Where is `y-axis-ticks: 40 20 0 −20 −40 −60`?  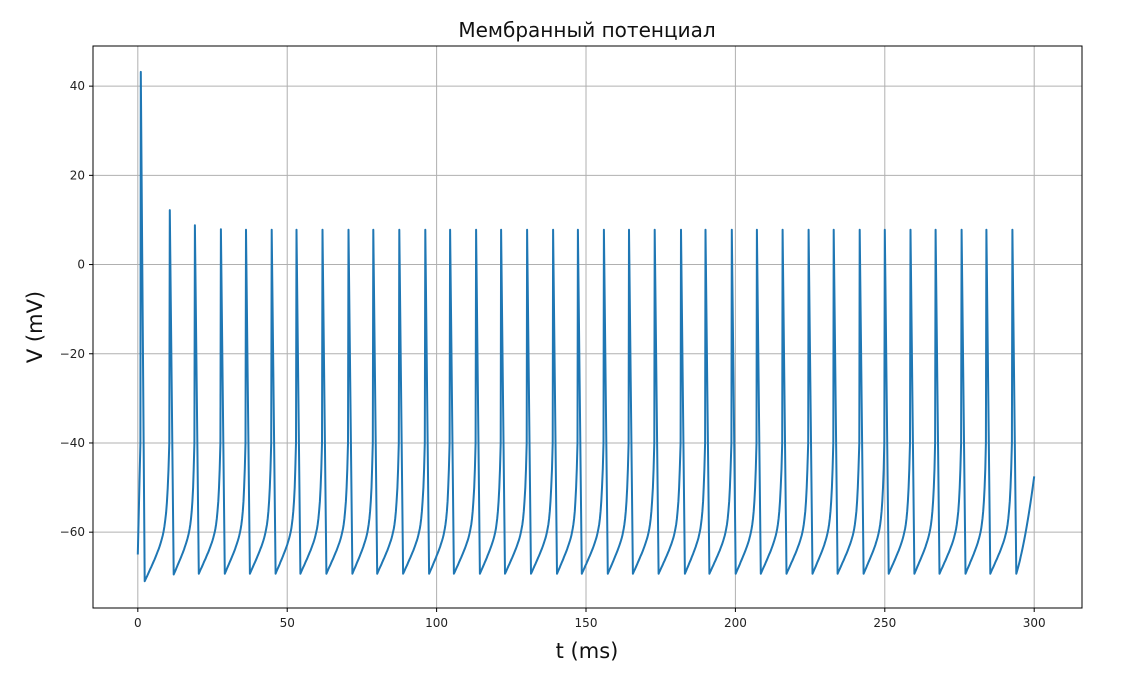 y-axis-ticks: 40 20 0 −20 −40 −60 is located at coordinates (76, 309).